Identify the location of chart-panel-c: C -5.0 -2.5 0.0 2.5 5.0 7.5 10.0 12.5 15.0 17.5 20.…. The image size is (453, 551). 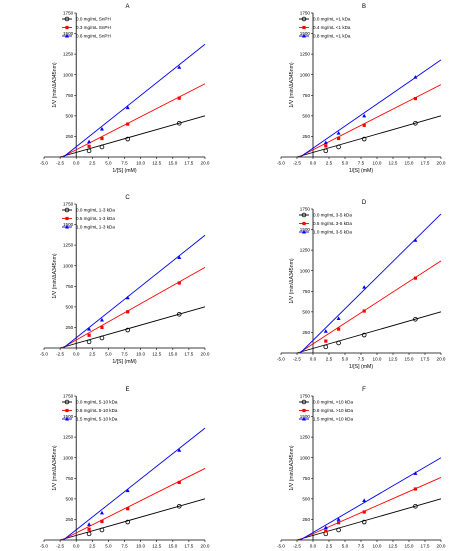
(125, 280).